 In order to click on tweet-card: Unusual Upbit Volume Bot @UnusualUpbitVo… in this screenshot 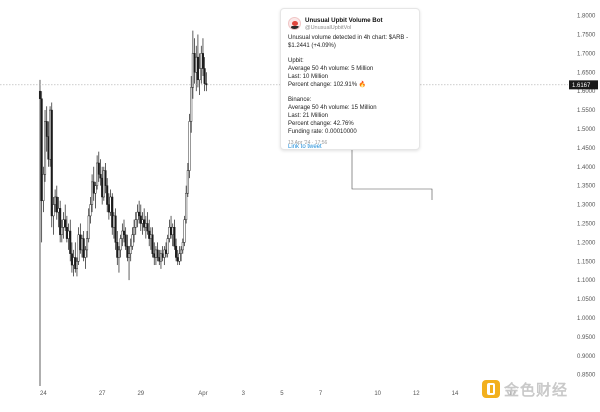, I will do `click(350, 79)`.